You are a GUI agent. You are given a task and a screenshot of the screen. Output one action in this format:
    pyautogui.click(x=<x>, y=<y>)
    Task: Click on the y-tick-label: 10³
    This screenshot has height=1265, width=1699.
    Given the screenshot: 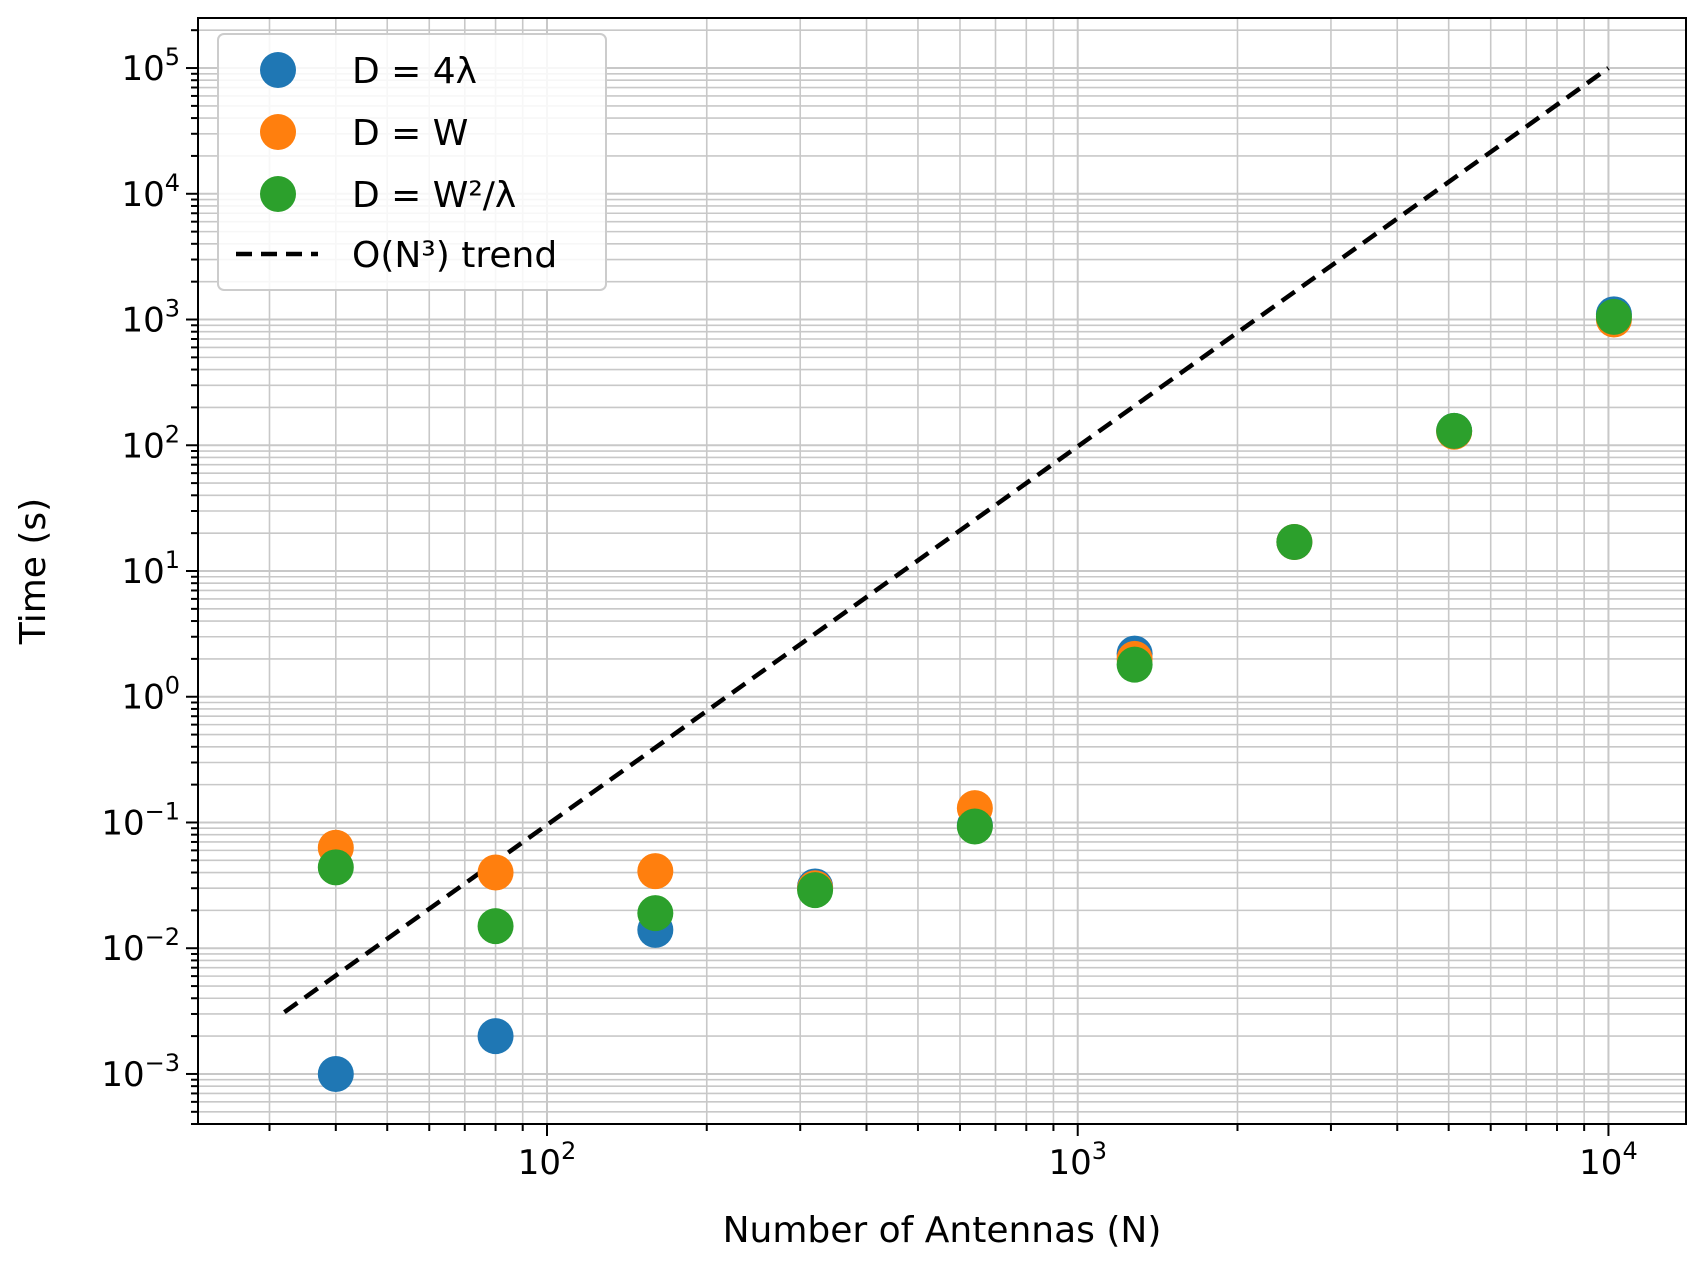 What is the action you would take?
    pyautogui.click(x=150, y=318)
    